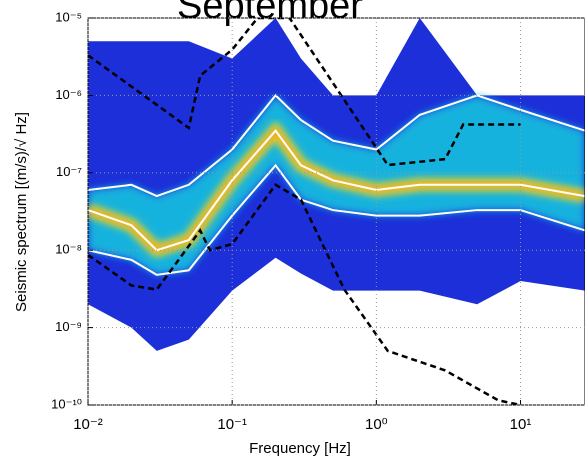 The width and height of the screenshot is (585, 468). What do you see at coordinates (68, 16) in the screenshot?
I see `y-tick-label: 10⁻⁵` at bounding box center [68, 16].